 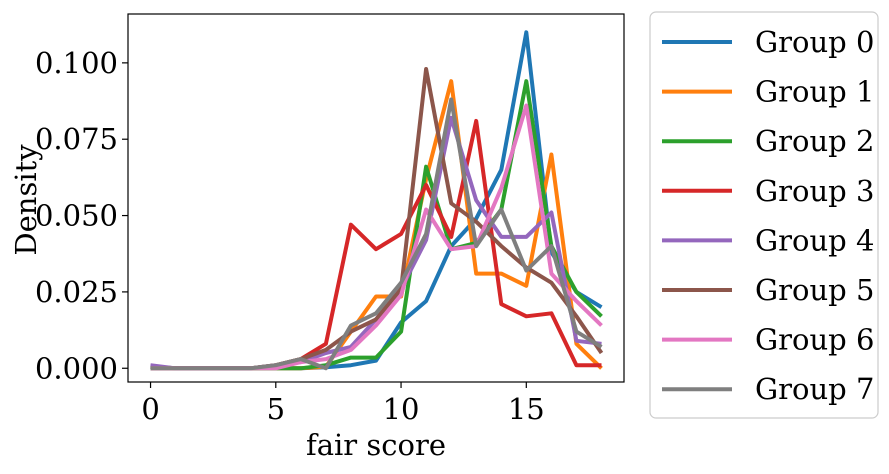 What do you see at coordinates (343, 404) in the screenshot?
I see `x-axis: 0 5 10 15` at bounding box center [343, 404].